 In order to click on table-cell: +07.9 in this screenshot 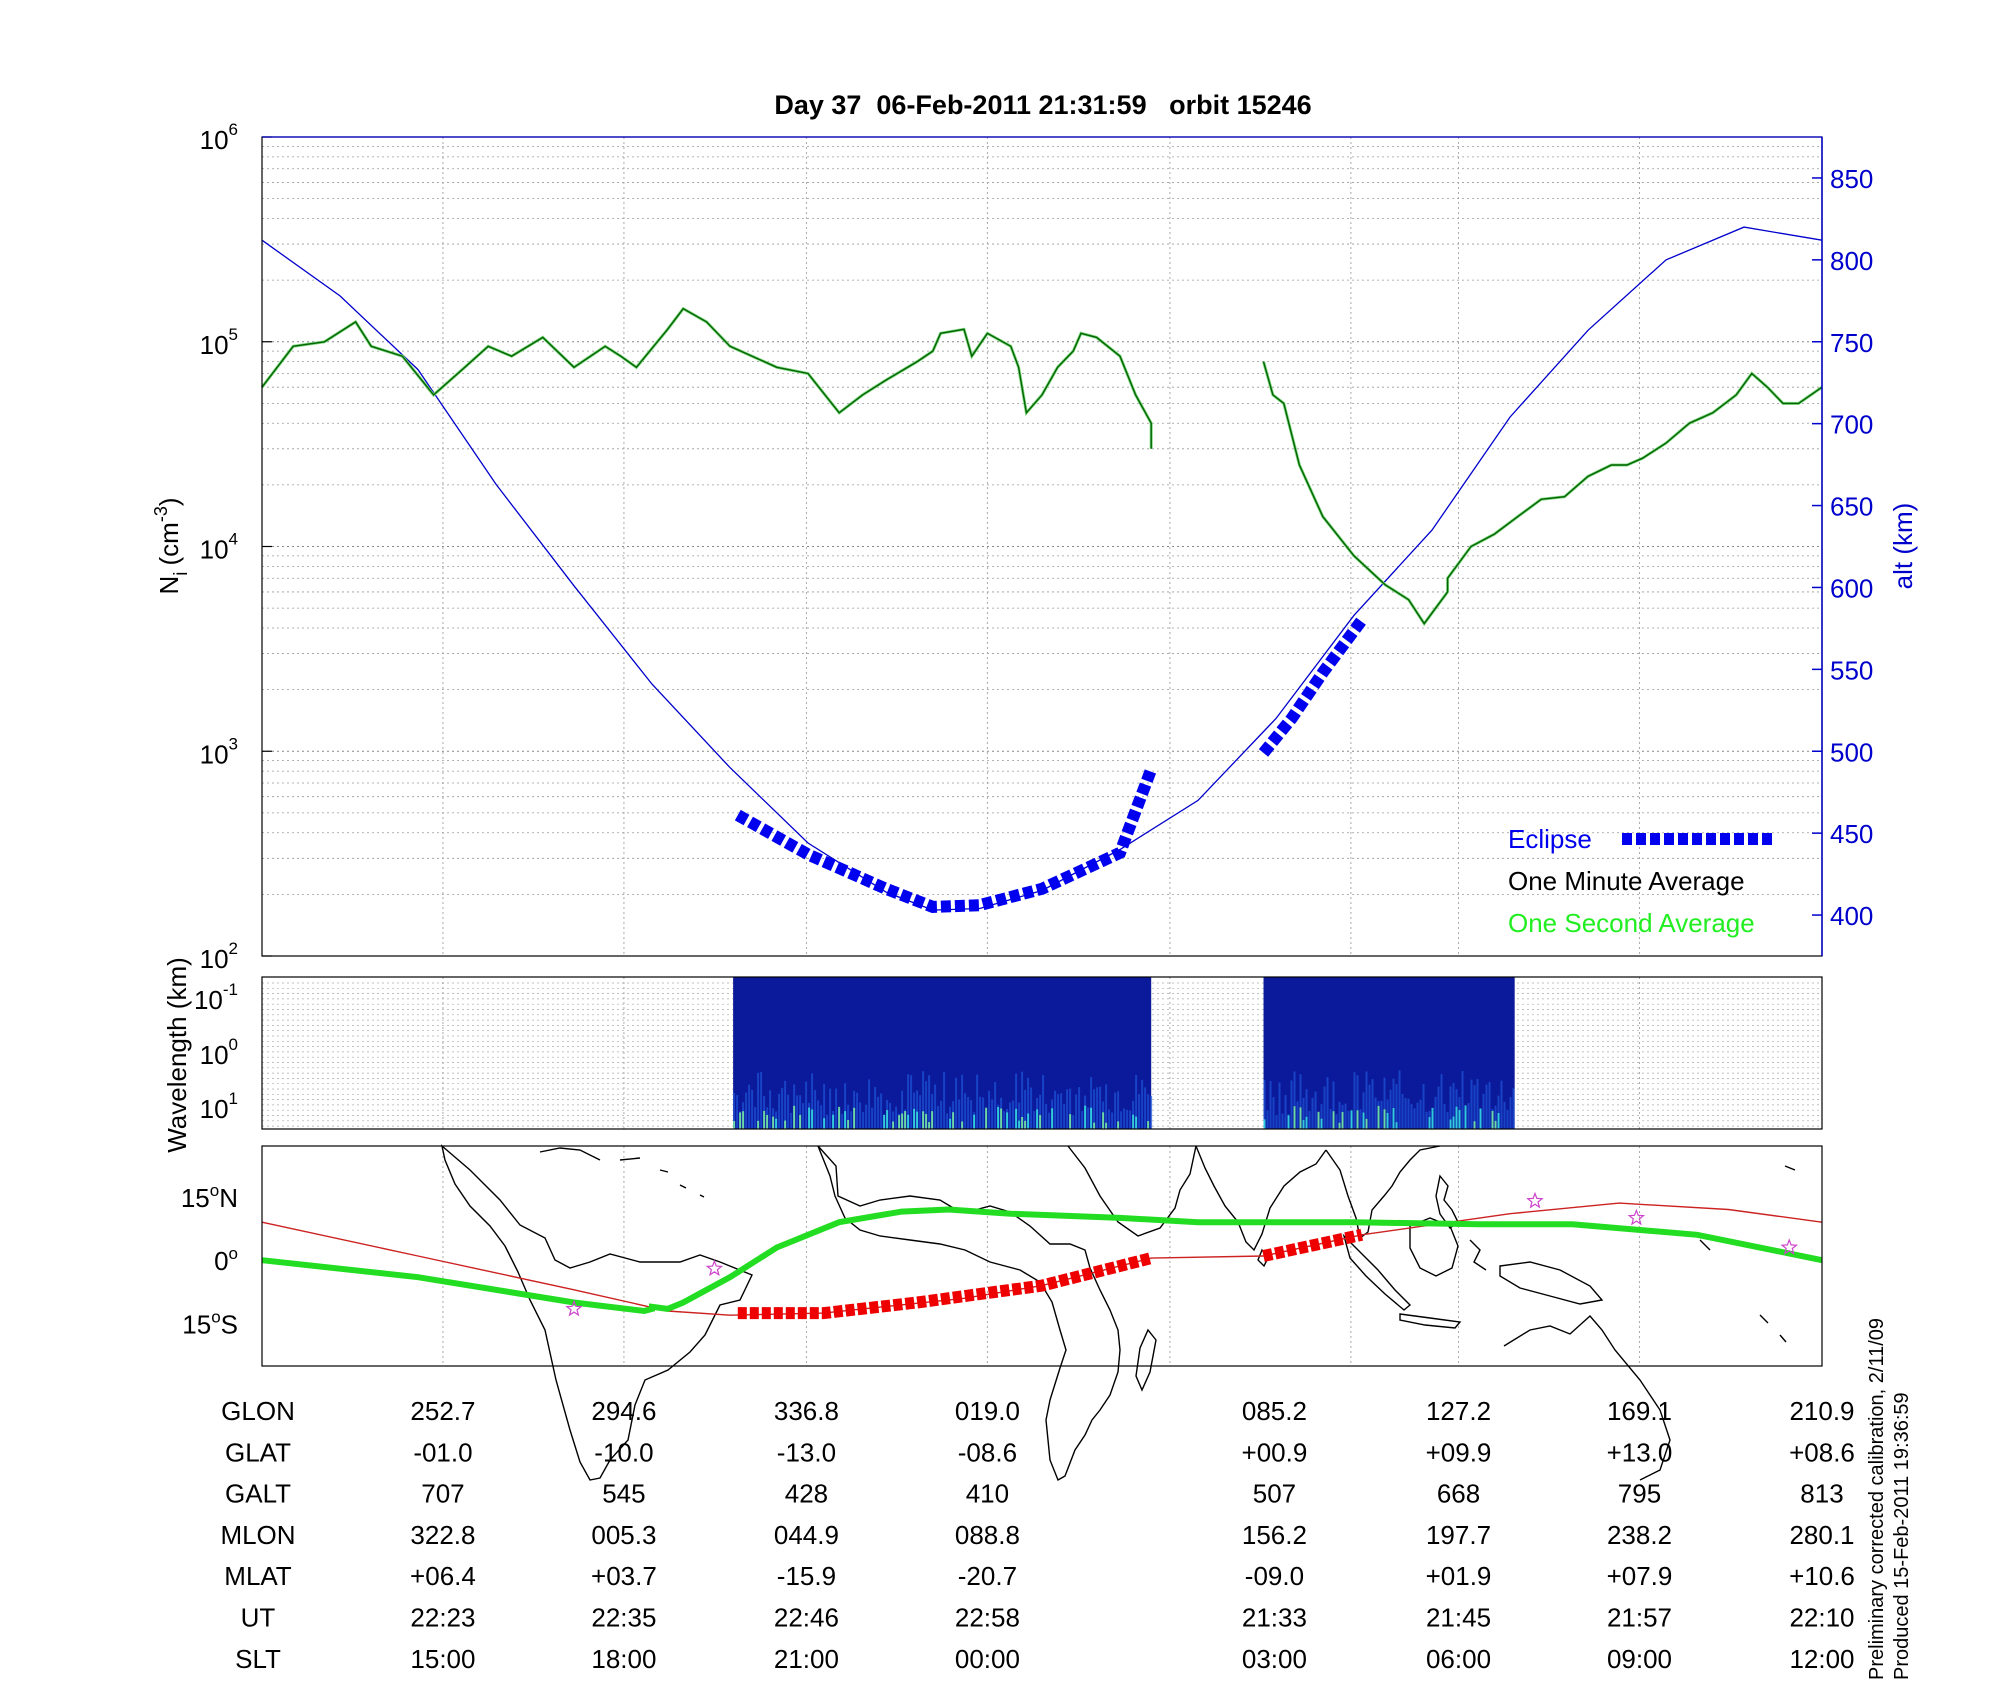, I will do `click(1640, 1576)`.